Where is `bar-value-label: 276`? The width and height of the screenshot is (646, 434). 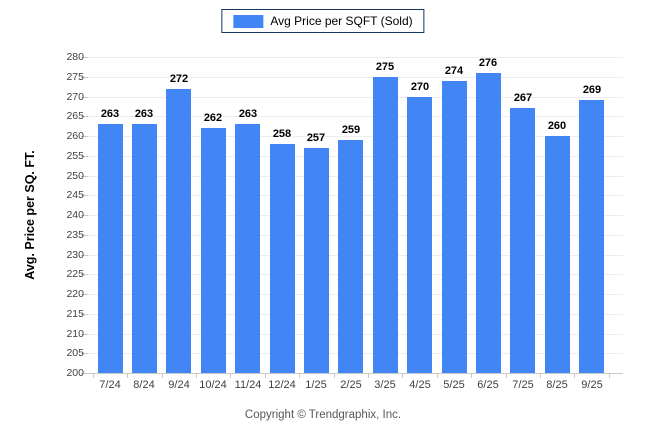
bar-value-label: 276 is located at coordinates (488, 63).